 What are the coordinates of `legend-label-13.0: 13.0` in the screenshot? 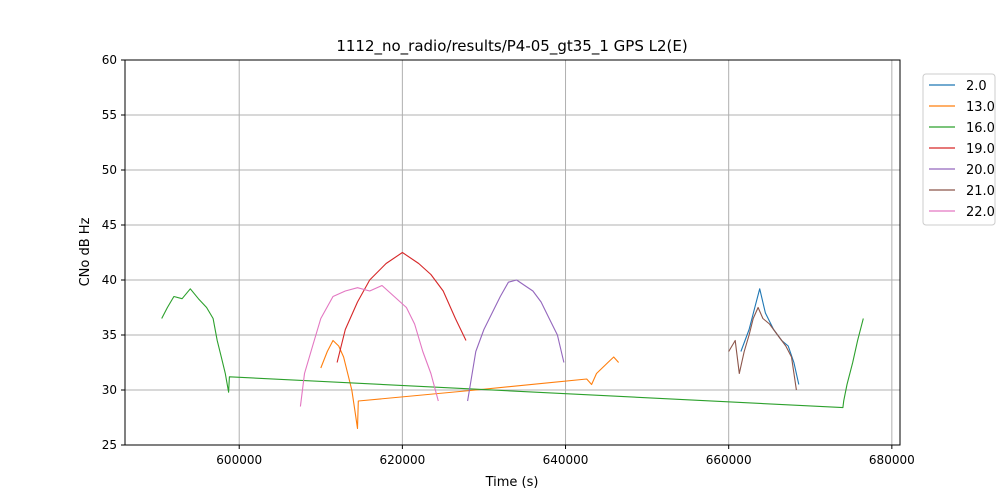 It's located at (980, 107).